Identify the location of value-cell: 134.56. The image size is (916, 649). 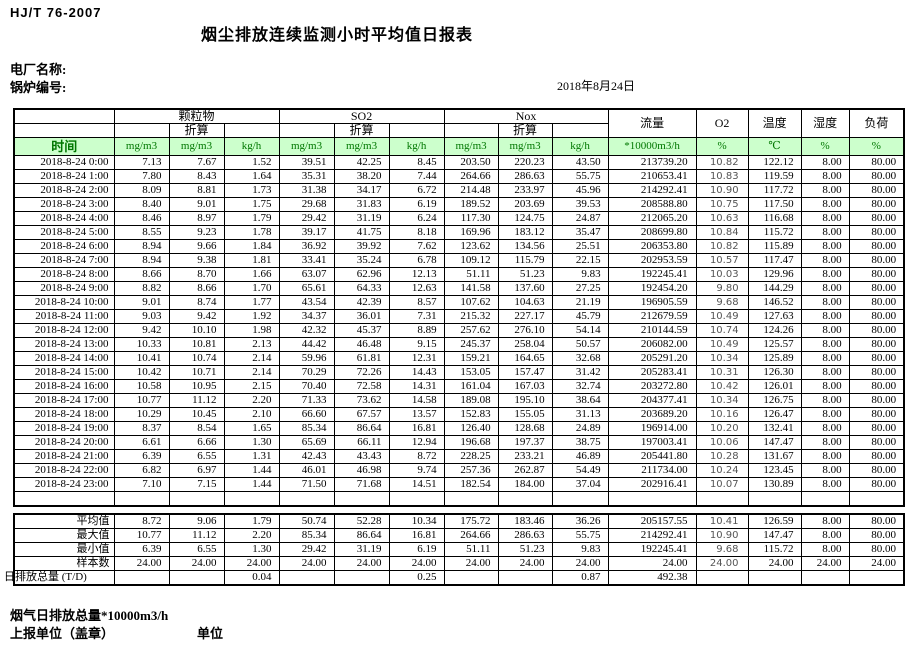
(525, 246).